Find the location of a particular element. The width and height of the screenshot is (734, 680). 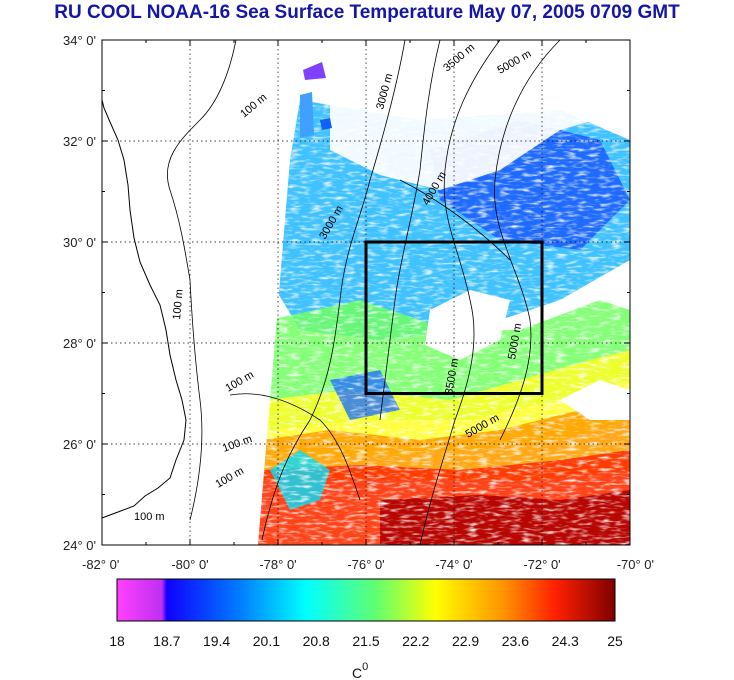

lat-tick-label: 24° 0' is located at coordinates (79, 545).